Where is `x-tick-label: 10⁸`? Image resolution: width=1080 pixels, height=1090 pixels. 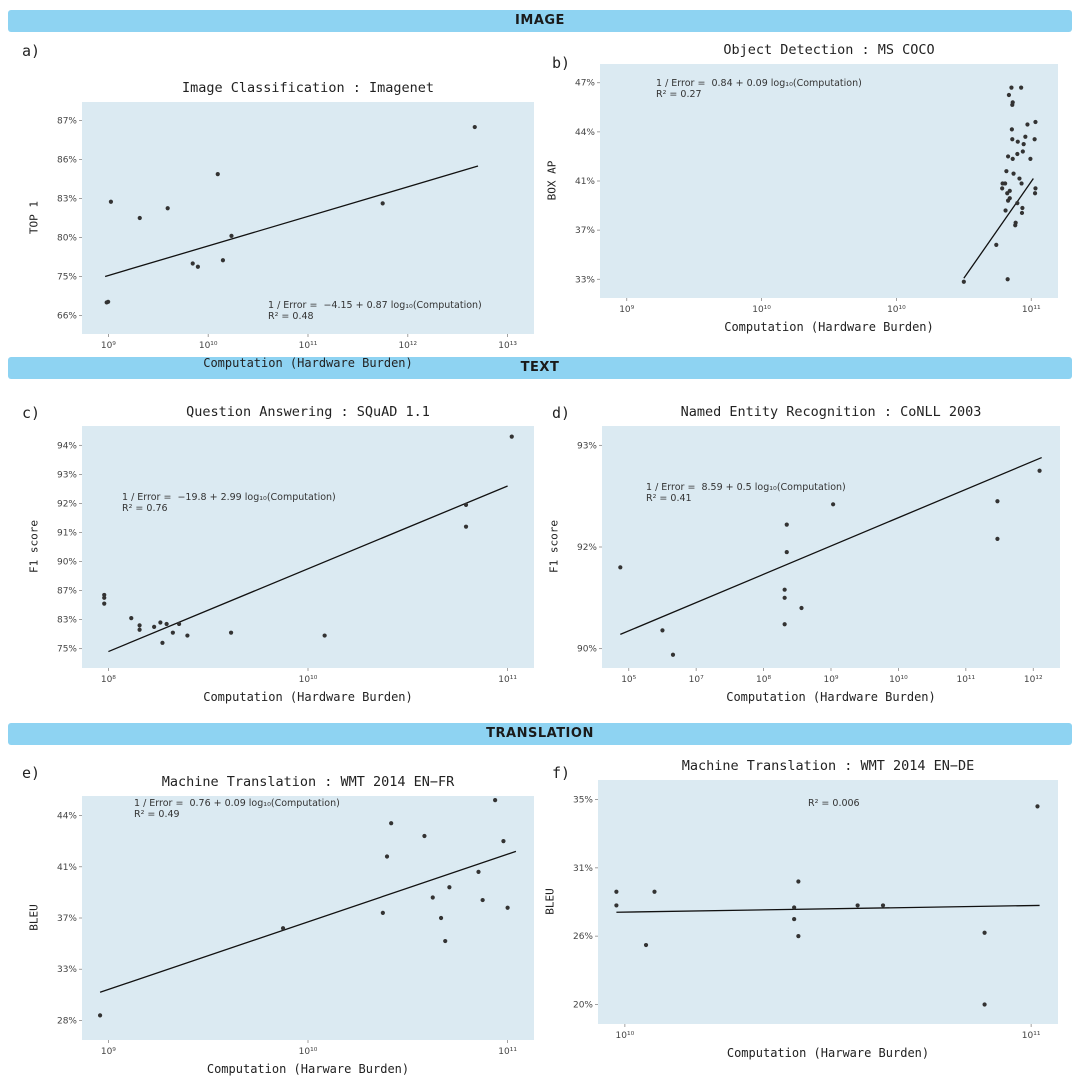 x-tick-label: 10⁸ is located at coordinates (108, 680).